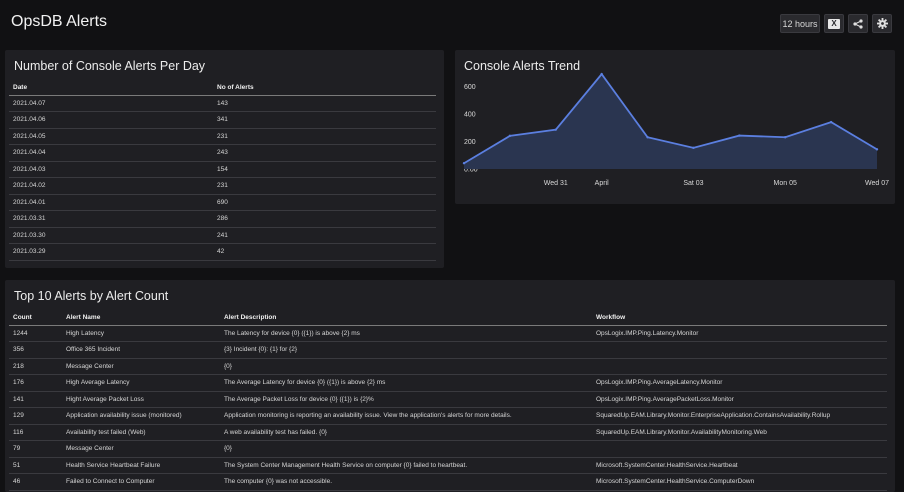 Image resolution: width=904 pixels, height=492 pixels. I want to click on x-tick-label: April, so click(602, 183).